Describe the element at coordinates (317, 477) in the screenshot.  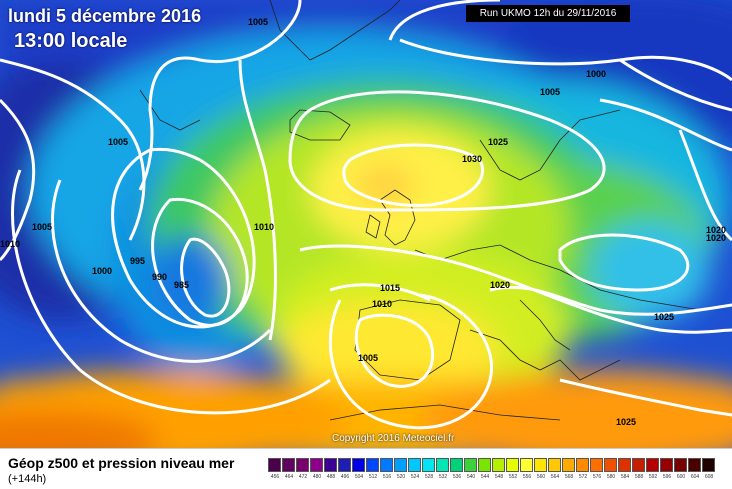
I see `color-scale-label: 480` at that location.